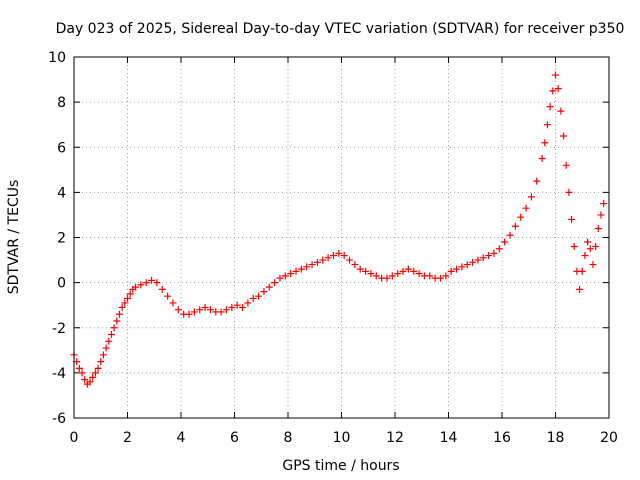  I want to click on y-tick-label: 6, so click(61, 148).